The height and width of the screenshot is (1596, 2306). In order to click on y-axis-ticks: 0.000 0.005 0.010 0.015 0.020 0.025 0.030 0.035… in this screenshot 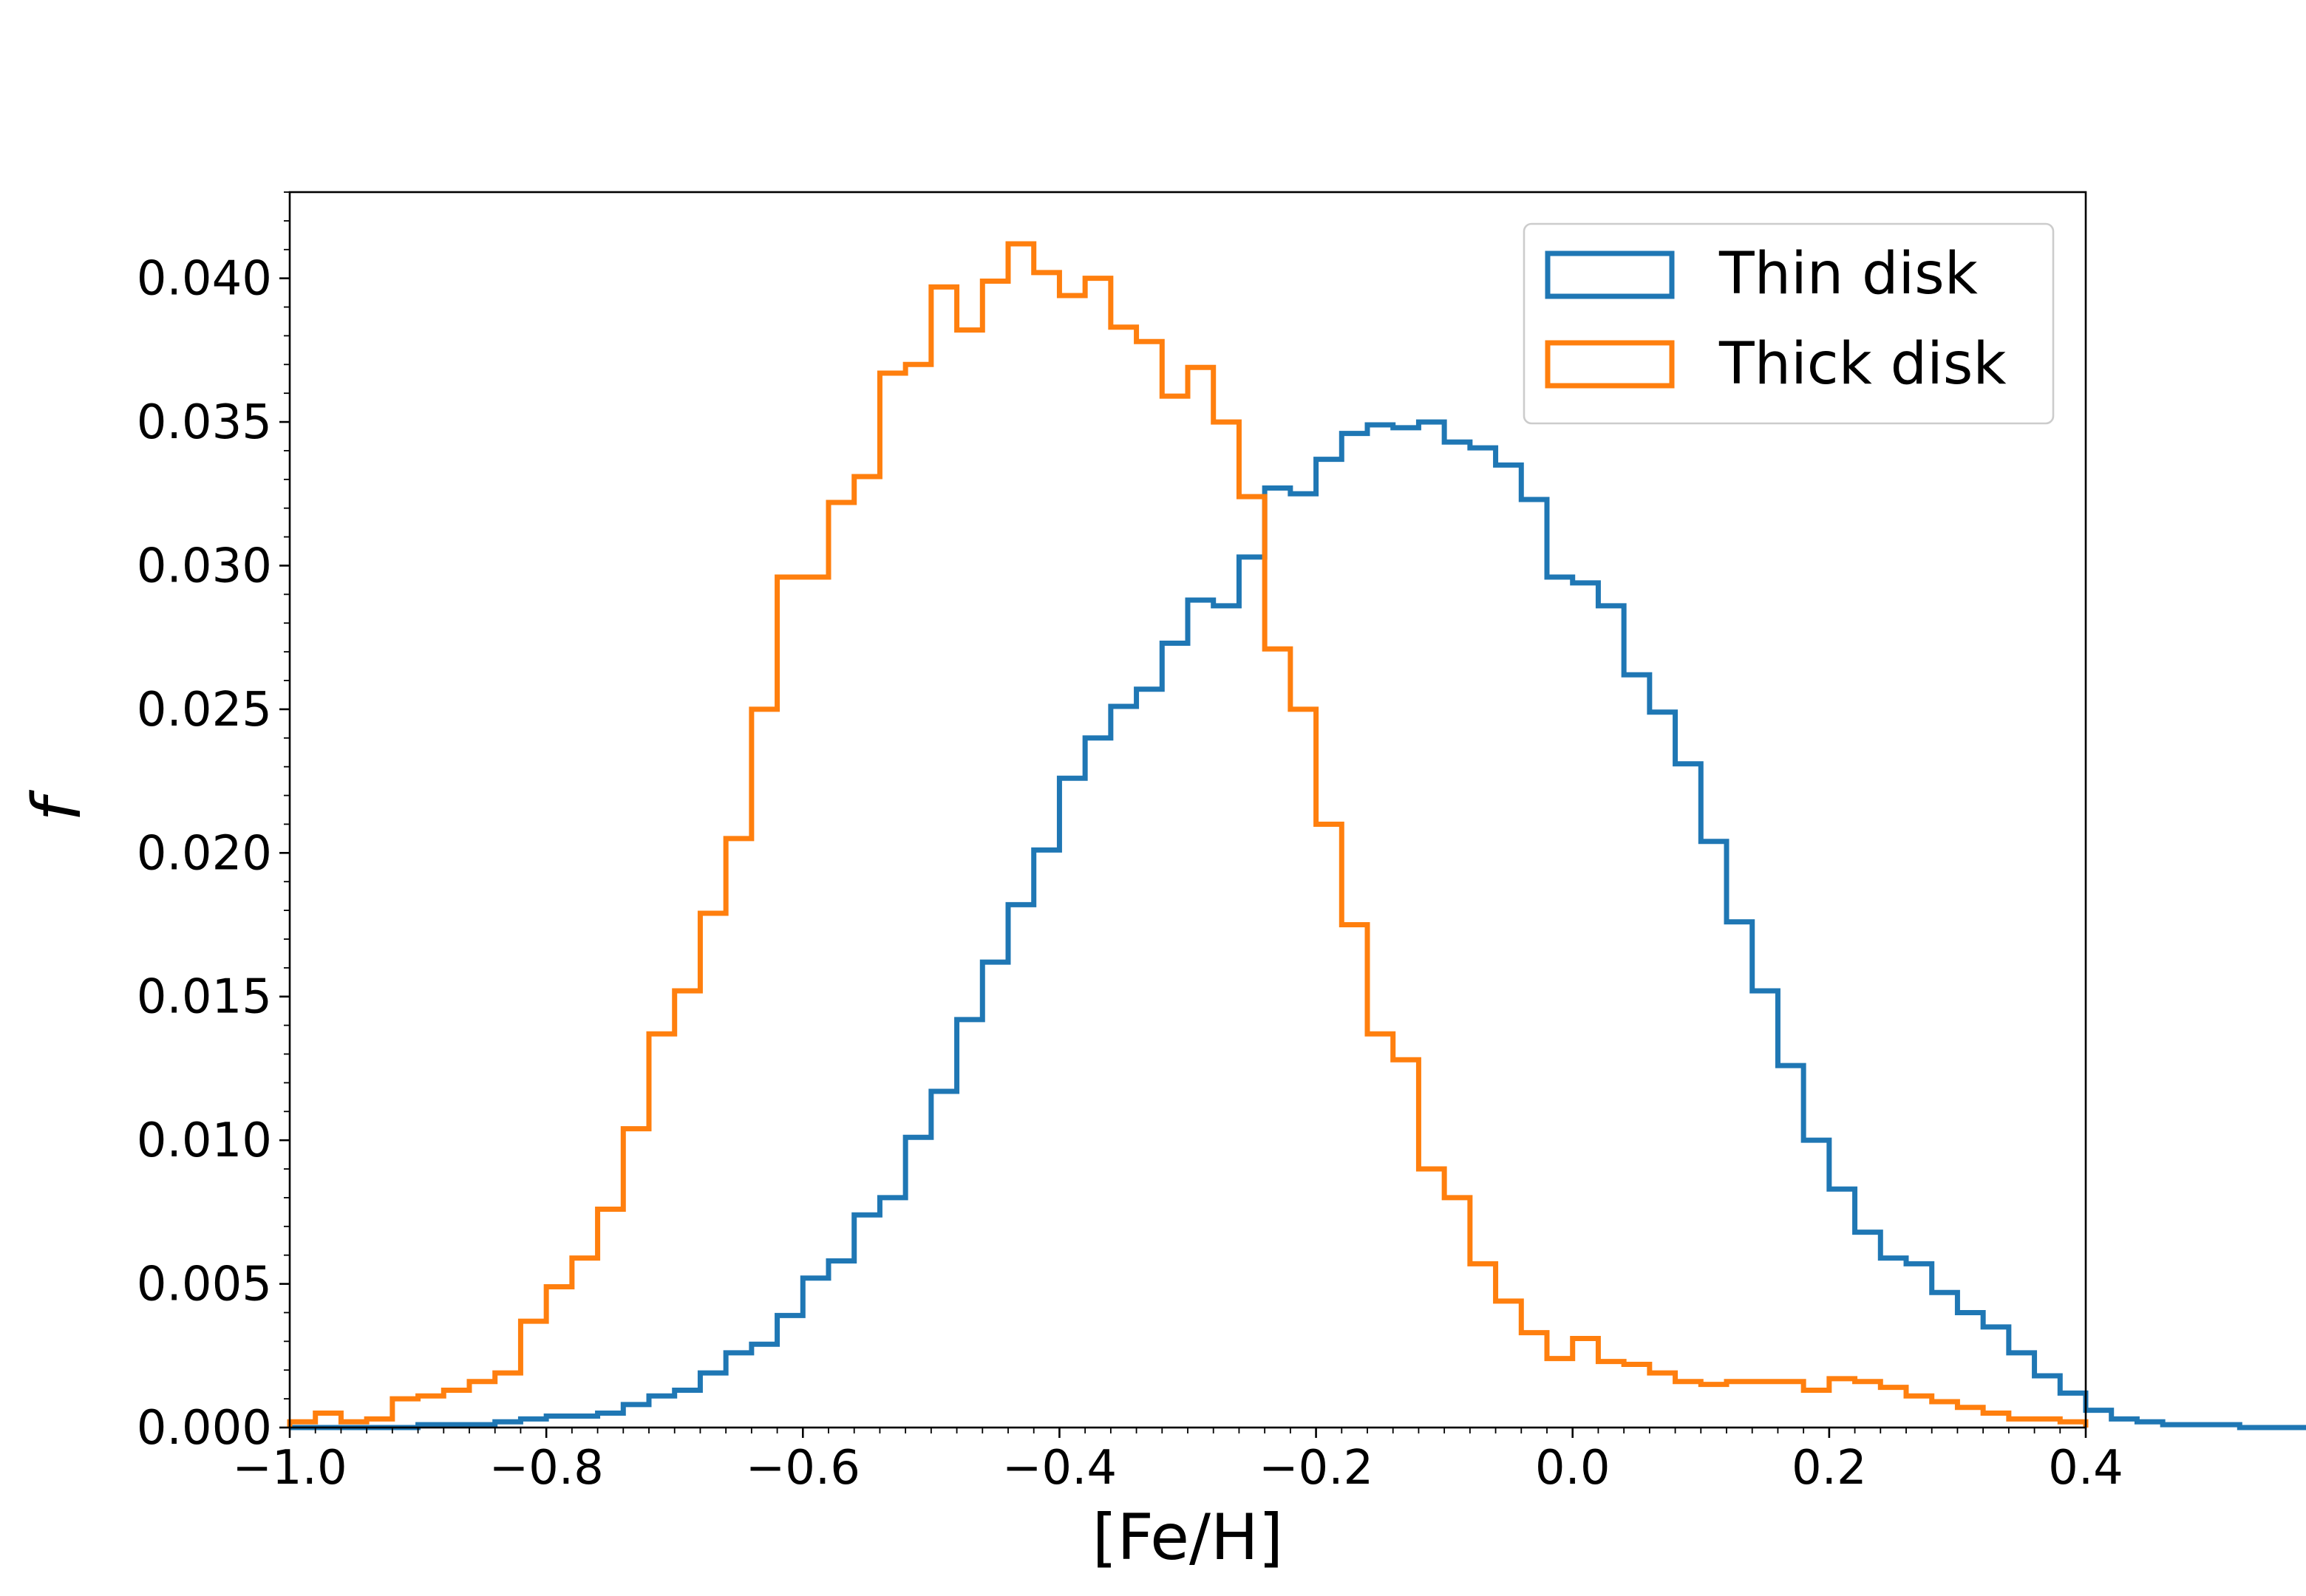, I will do `click(214, 823)`.